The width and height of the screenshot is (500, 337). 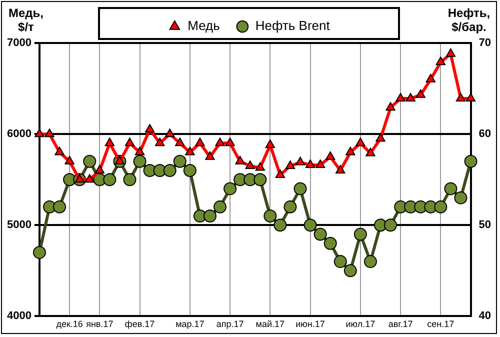 I want to click on x-tick-label: июл.17, so click(x=361, y=324).